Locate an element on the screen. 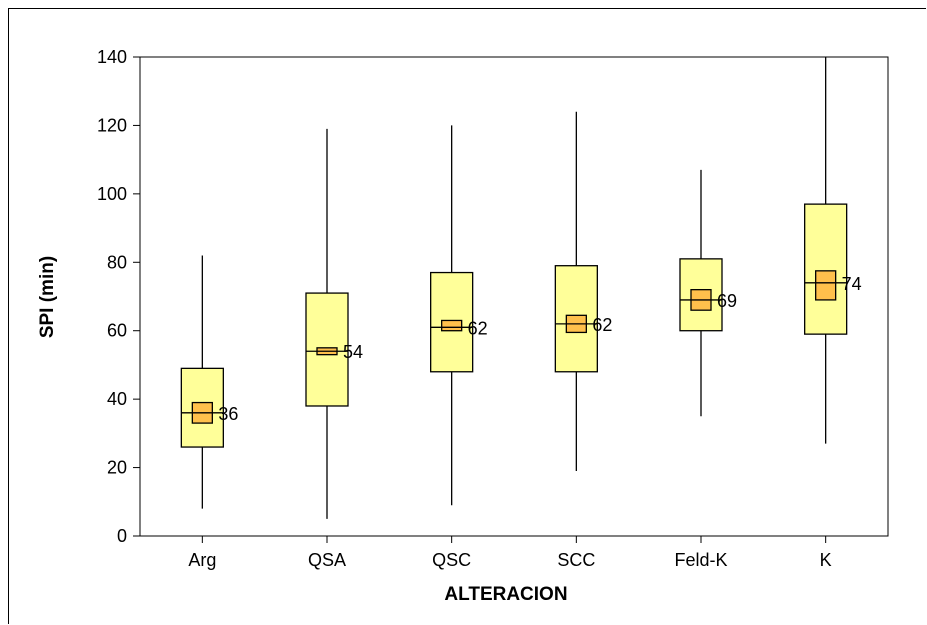 This screenshot has width=927, height=625. box-qsc: 62 is located at coordinates (459, 315).